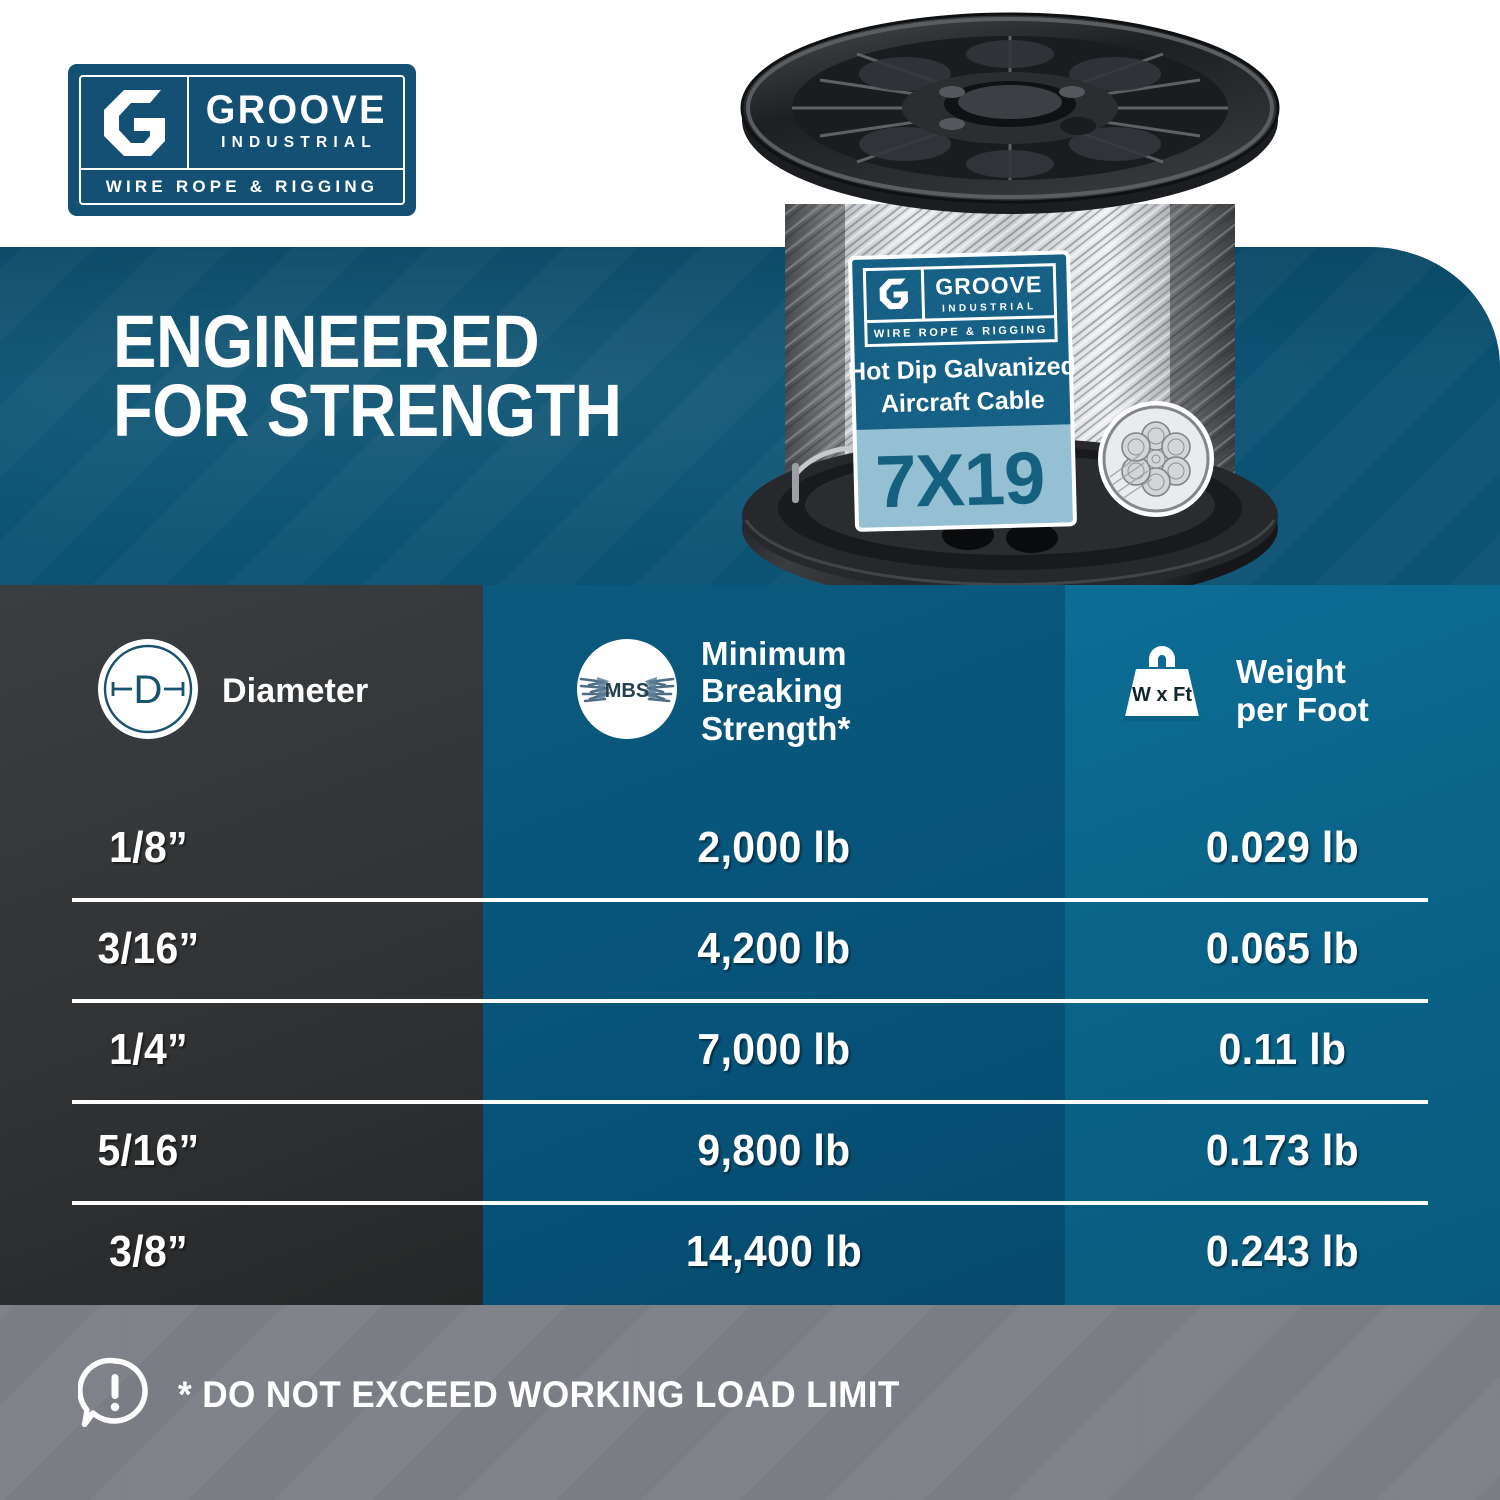 The height and width of the screenshot is (1500, 1500). Describe the element at coordinates (774, 1150) in the screenshot. I see `cell-mbs: 9,800 lb` at that location.